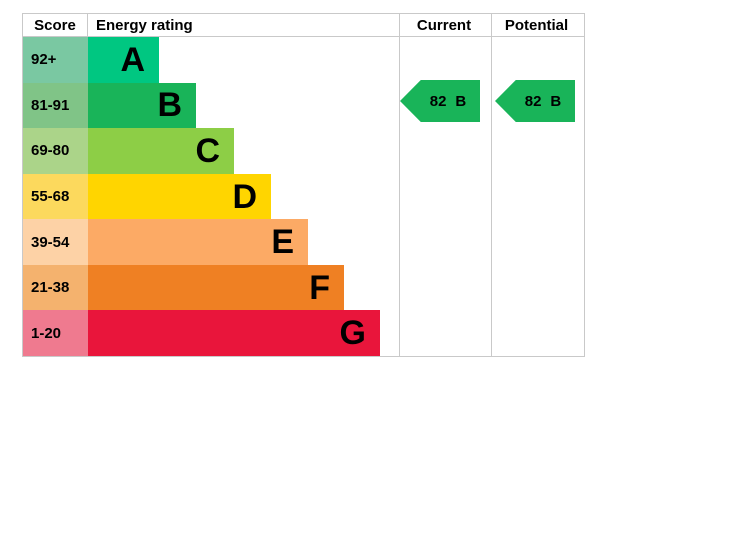 The image size is (733, 550). What do you see at coordinates (144, 25) in the screenshot?
I see `energy-rating-column-header: Energy rating` at bounding box center [144, 25].